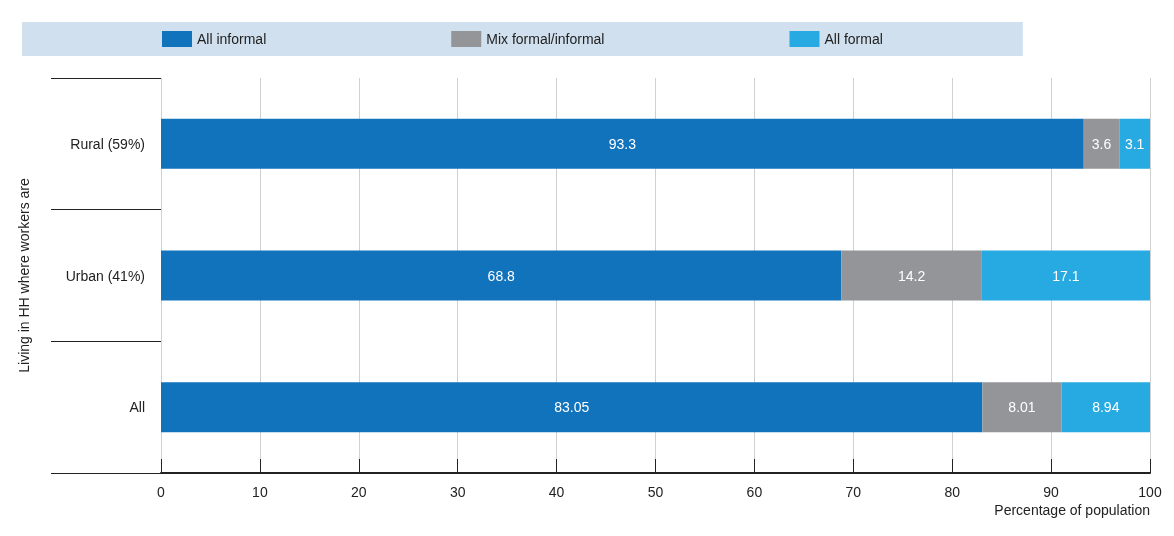  What do you see at coordinates (556, 492) in the screenshot?
I see `x-tick-label: 40` at bounding box center [556, 492].